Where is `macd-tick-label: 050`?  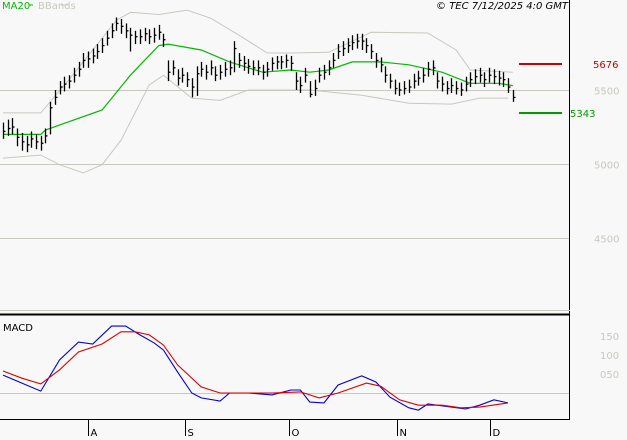
macd-tick-label: 050 is located at coordinates (609, 375).